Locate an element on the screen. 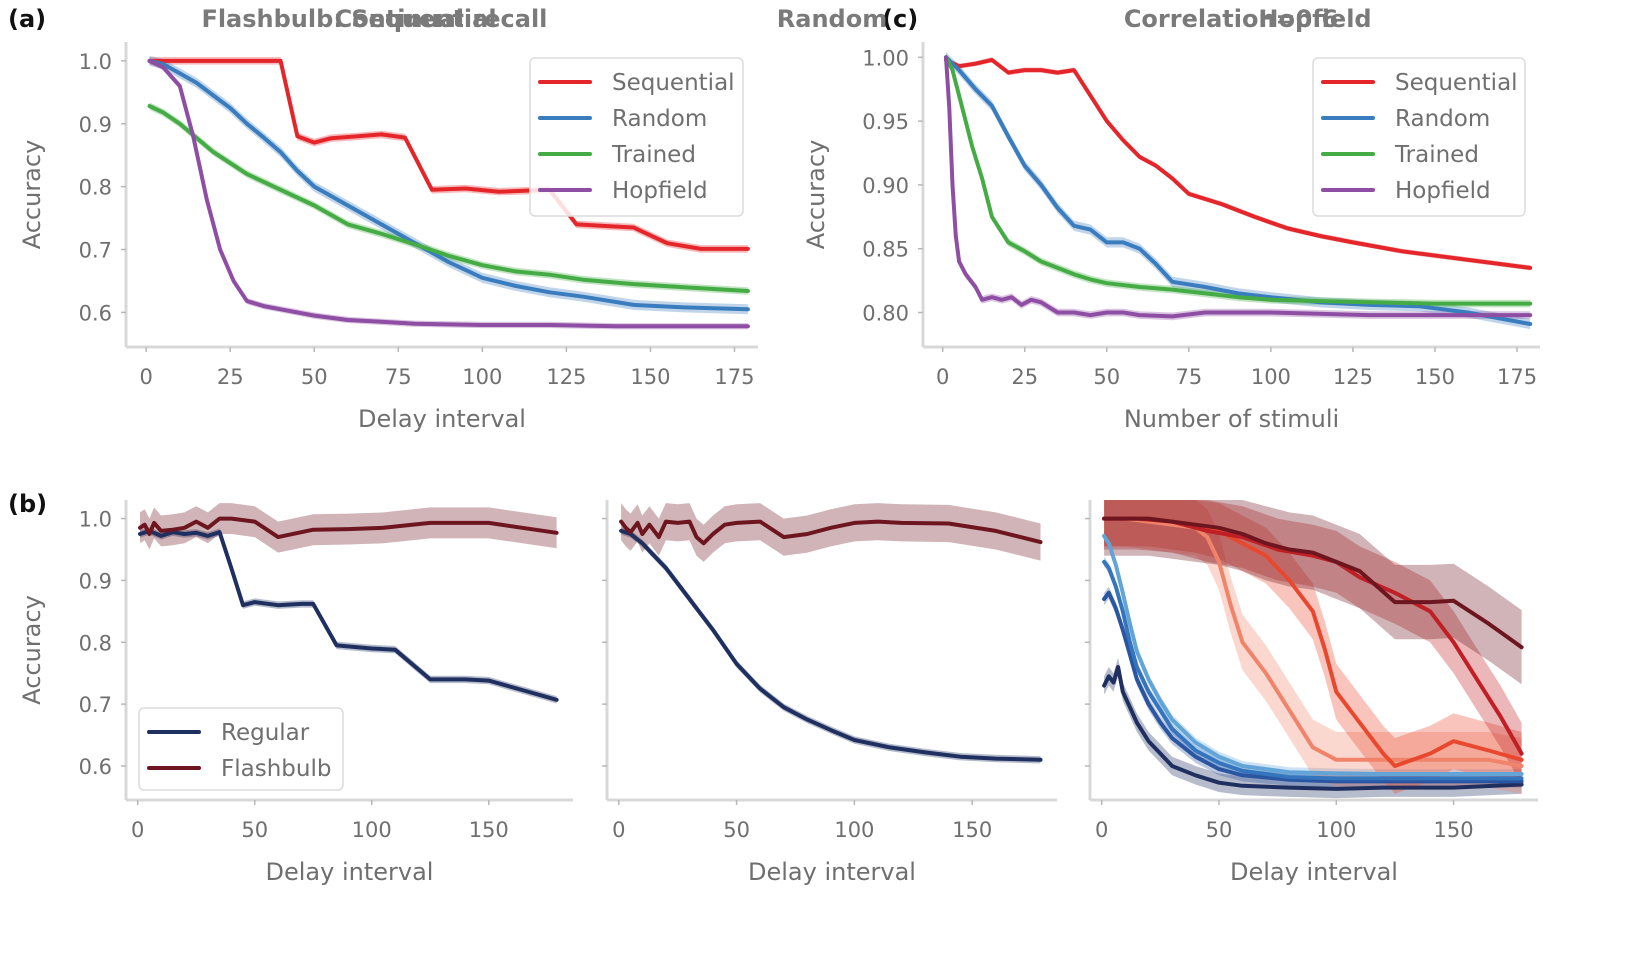 Image resolution: width=1651 pixels, height=961 pixels. series-line-sequential is located at coordinates (1238, 163).